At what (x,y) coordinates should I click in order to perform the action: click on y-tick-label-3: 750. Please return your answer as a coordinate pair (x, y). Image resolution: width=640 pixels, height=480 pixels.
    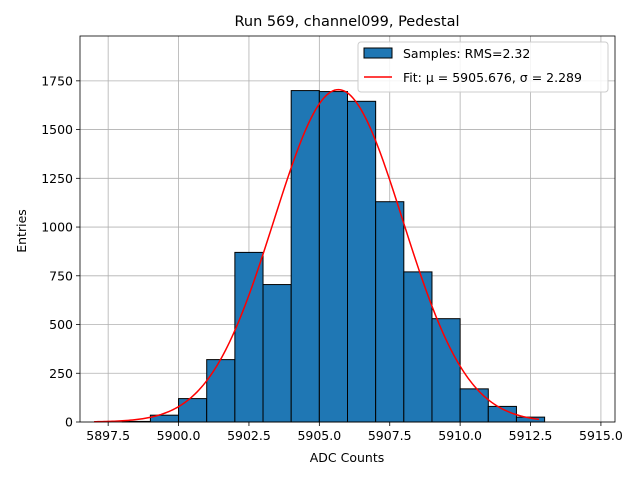
    Looking at the image, I should click on (61, 275).